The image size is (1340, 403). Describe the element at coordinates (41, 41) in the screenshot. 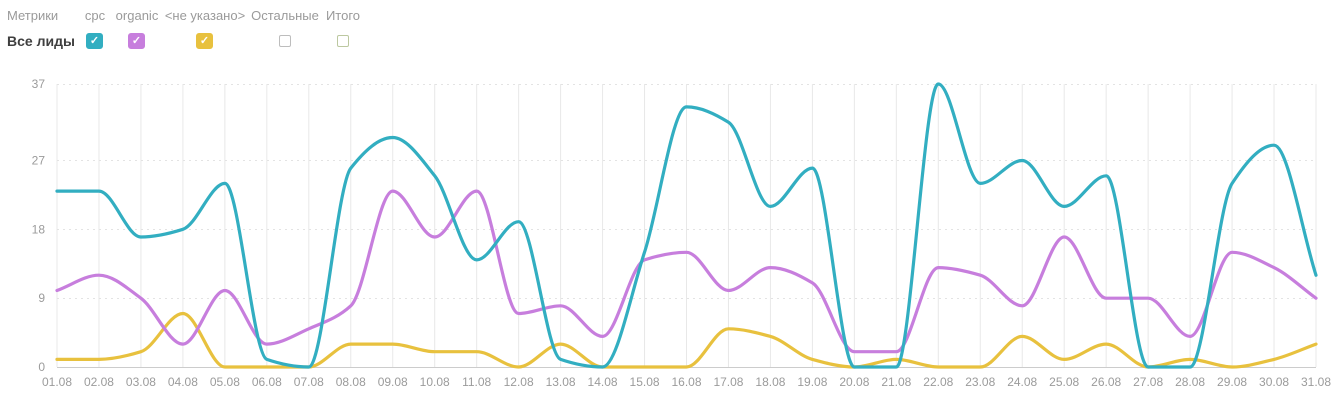

I see `row-label-all-leads: Все лиды` at that location.